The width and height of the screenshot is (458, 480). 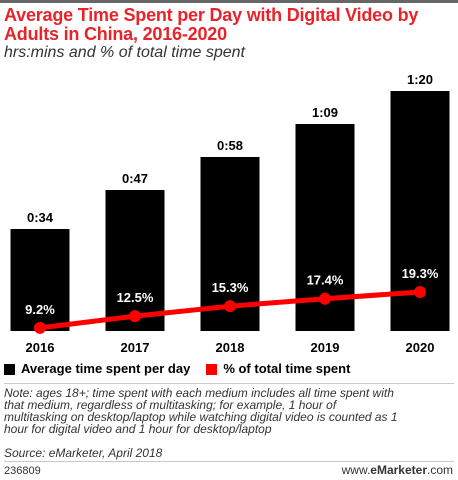 What do you see at coordinates (420, 273) in the screenshot?
I see `line-value-label-2020: 19.3%` at bounding box center [420, 273].